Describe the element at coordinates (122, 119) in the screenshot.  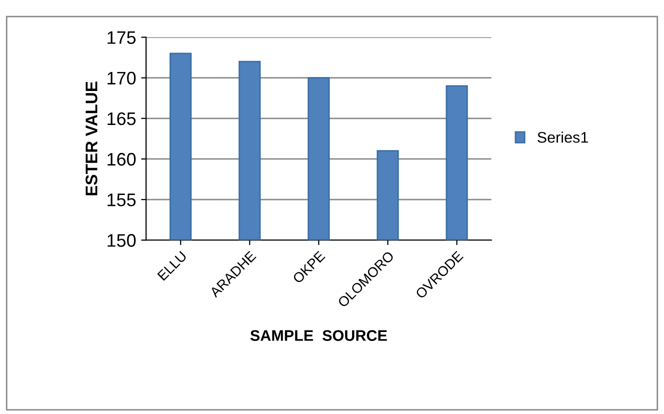
I see `y-tick-label: 165` at that location.